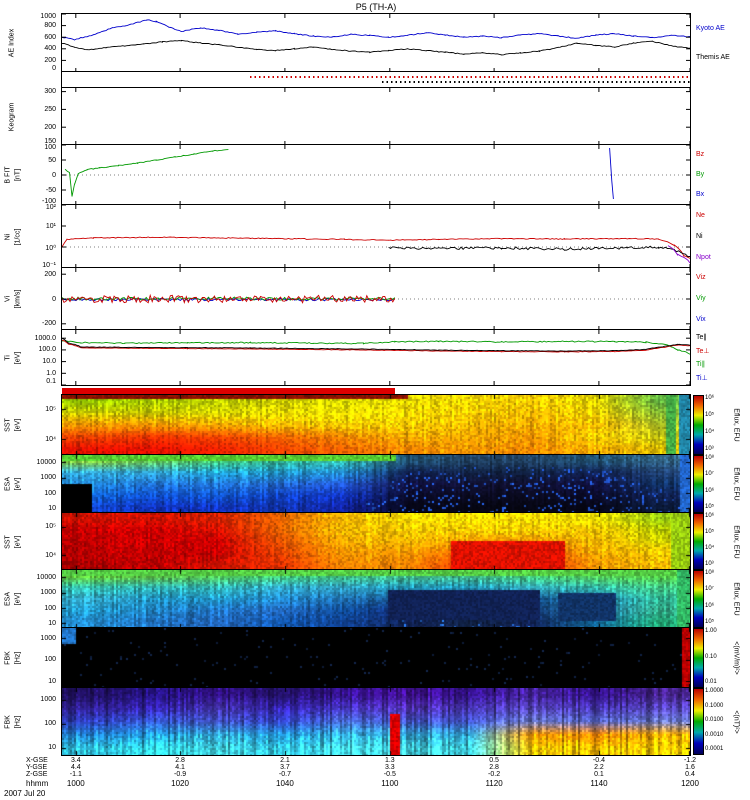 This screenshot has width=750, height=800. Describe the element at coordinates (701, 337) in the screenshot. I see `trace-label-te: Te∥` at that location.